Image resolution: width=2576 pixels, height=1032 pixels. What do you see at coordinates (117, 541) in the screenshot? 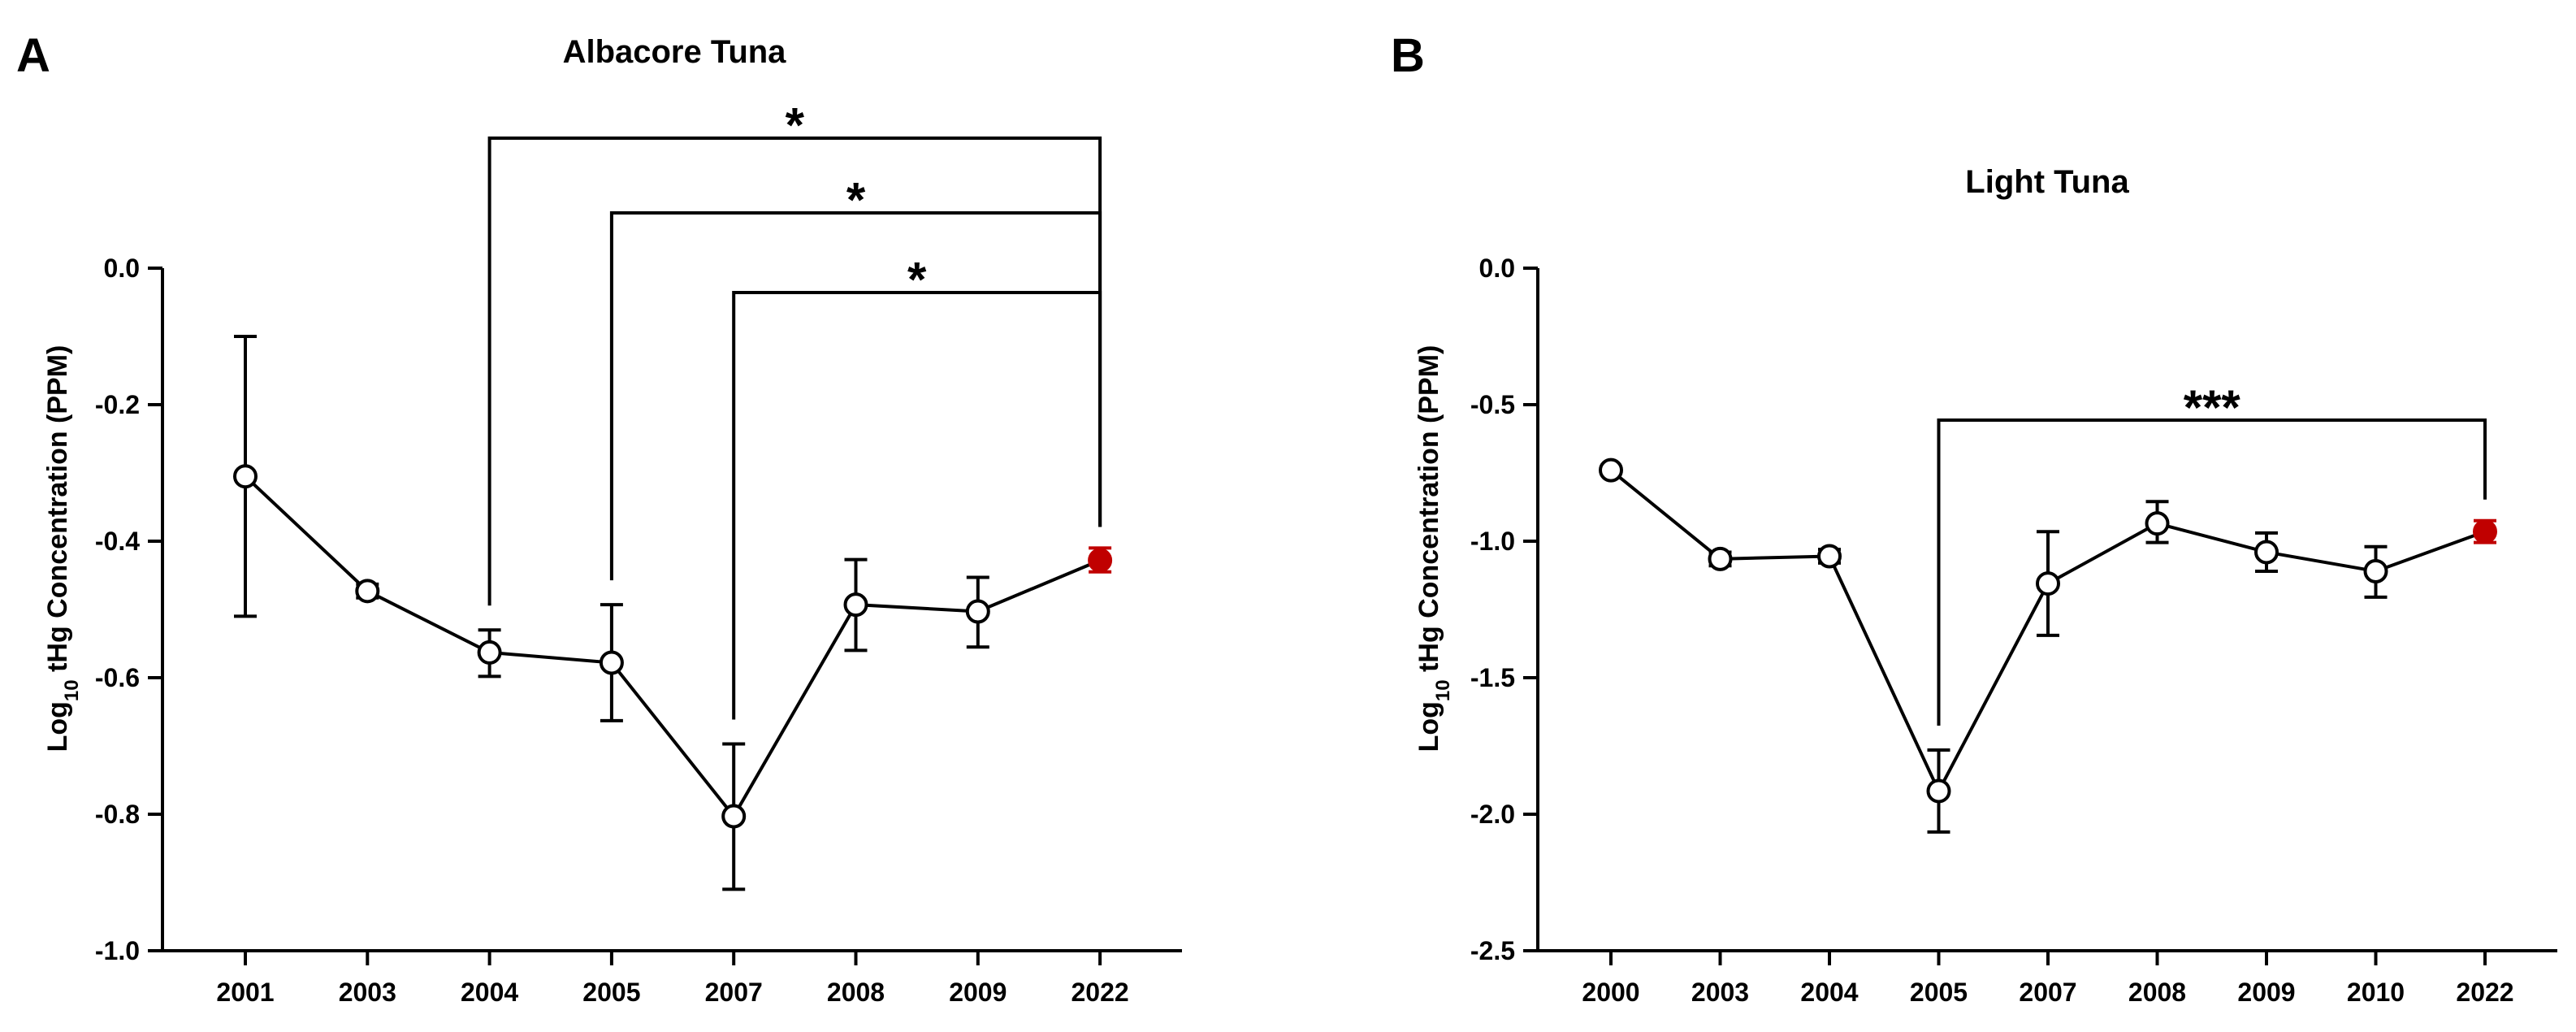
I see `panel-a-y-tick-label: -0.4` at bounding box center [117, 541].